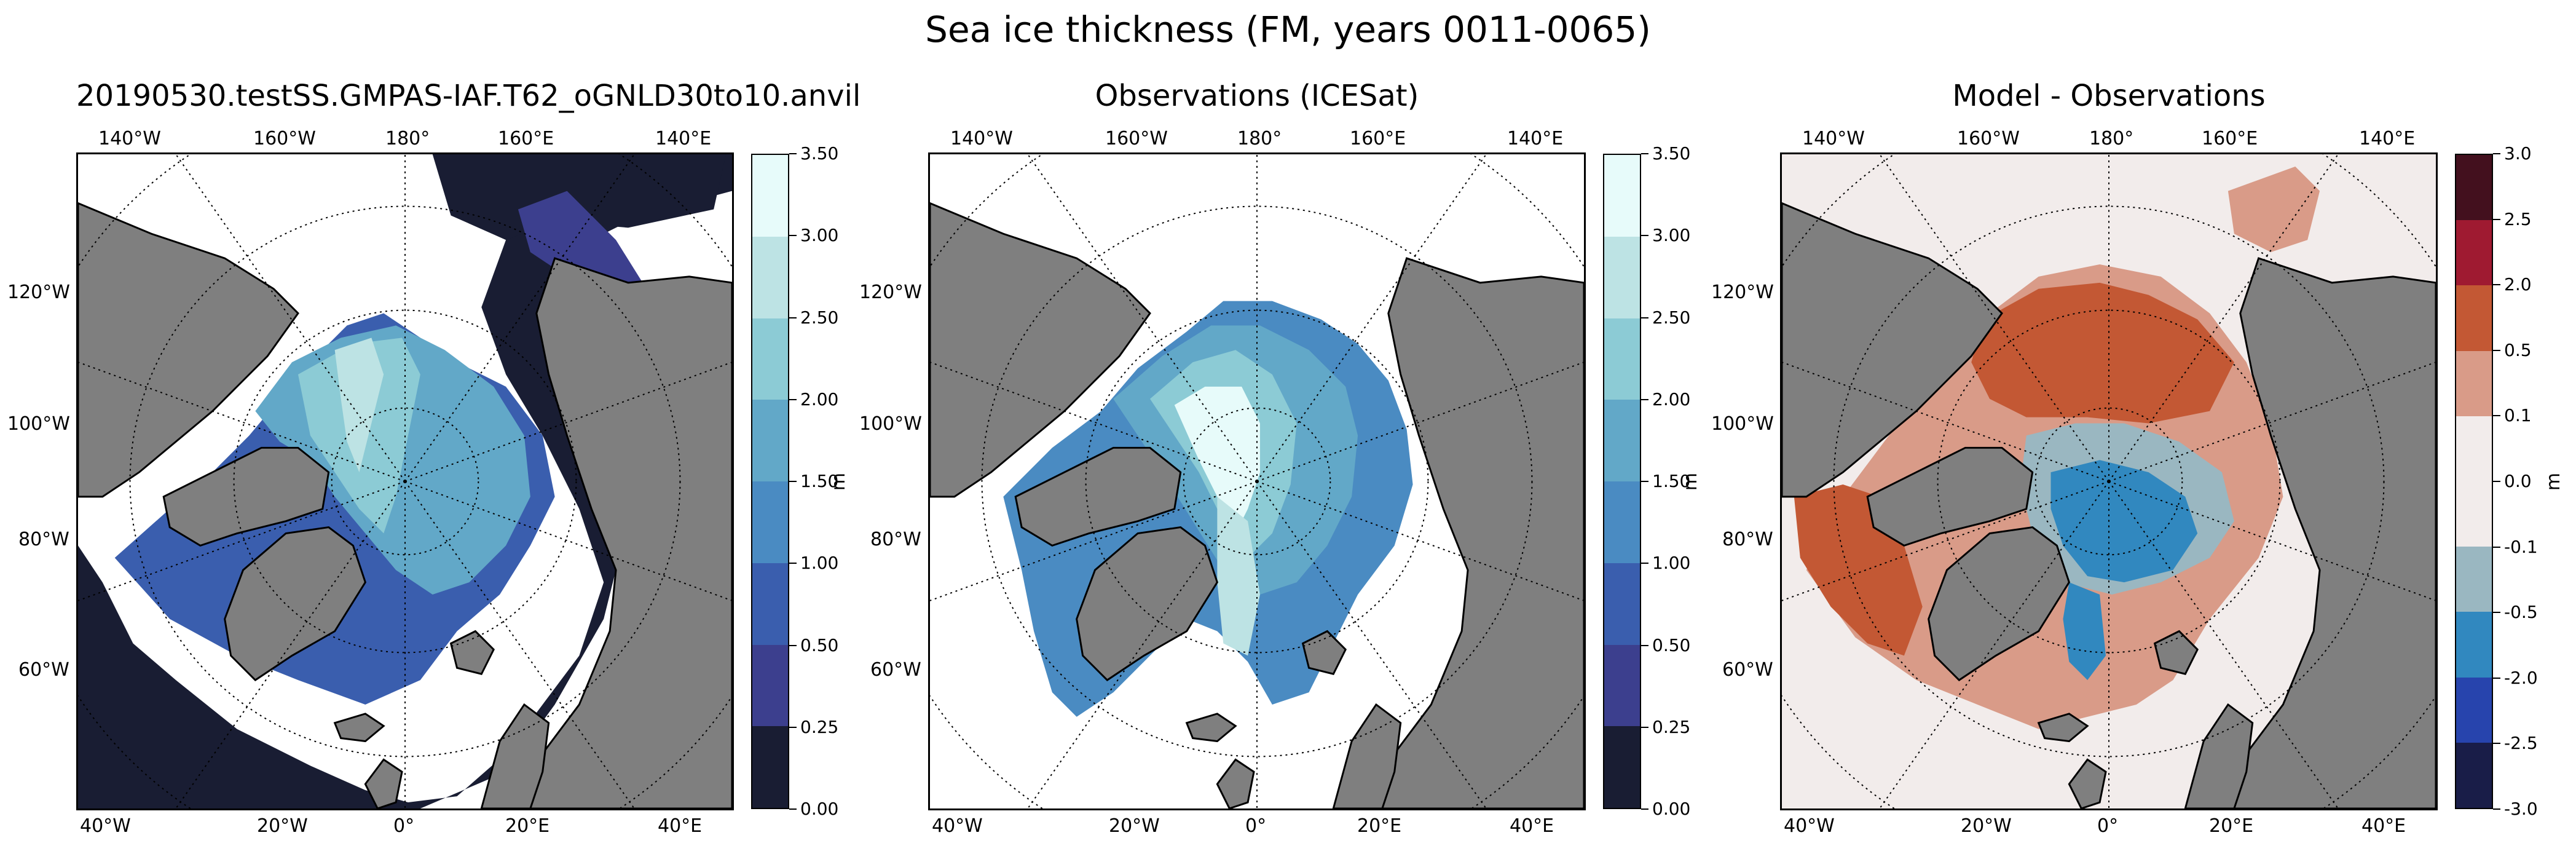 This screenshot has width=2576, height=846. Describe the element at coordinates (583, 246) in the screenshot. I see `ice-upper-mid` at that location.